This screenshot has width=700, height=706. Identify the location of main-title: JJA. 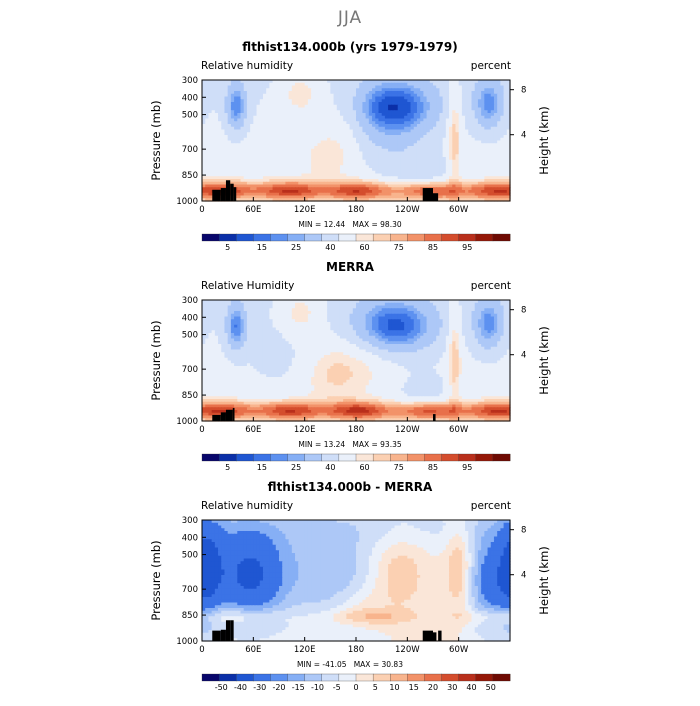
(350, 18).